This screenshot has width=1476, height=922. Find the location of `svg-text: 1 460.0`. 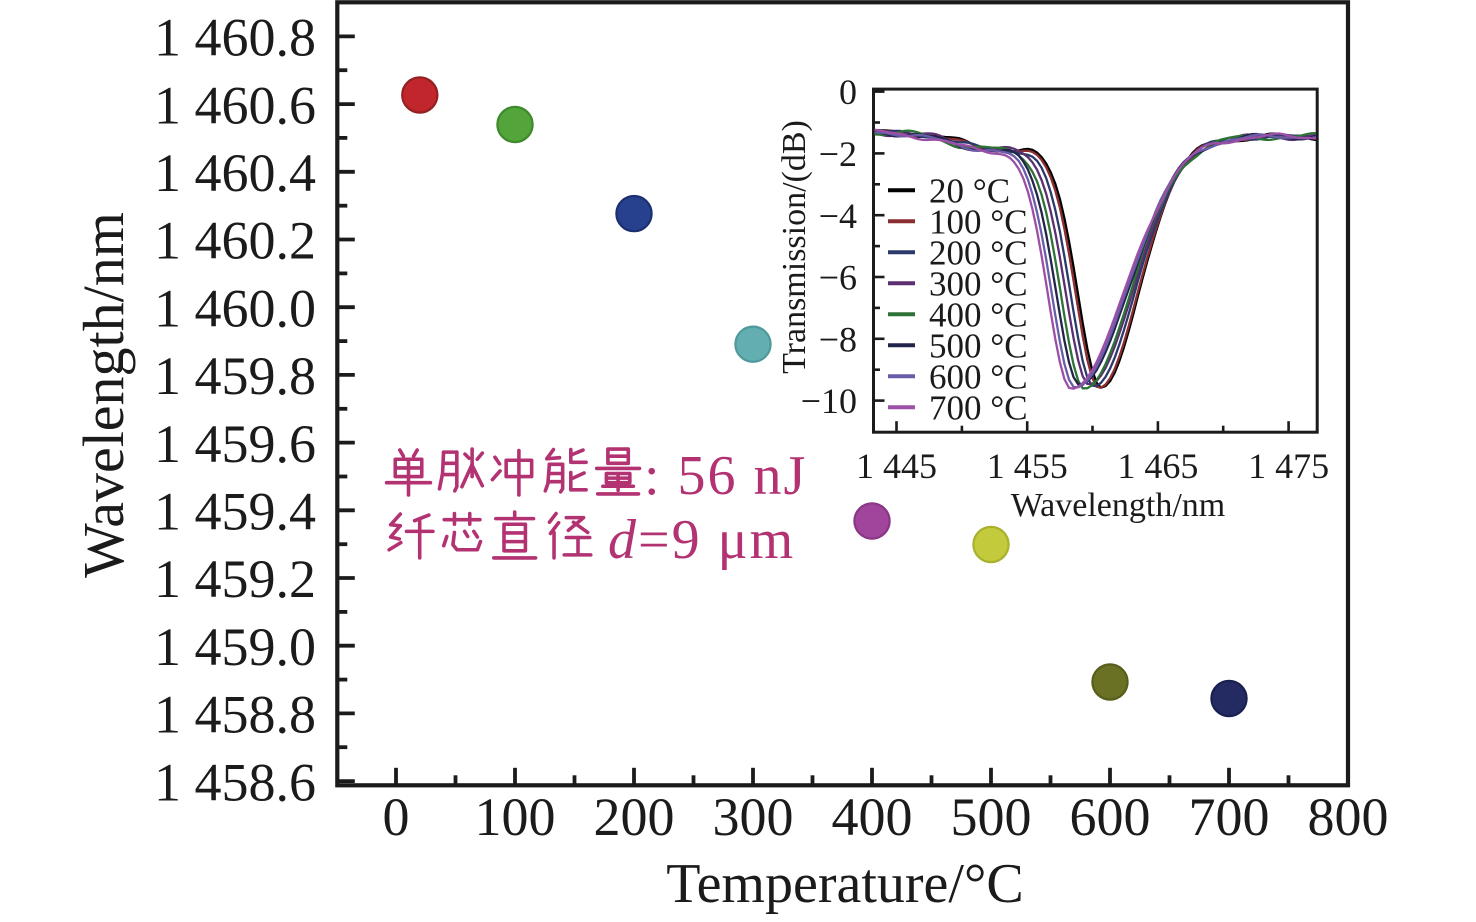

svg-text: 1 460.0 is located at coordinates (235, 308).